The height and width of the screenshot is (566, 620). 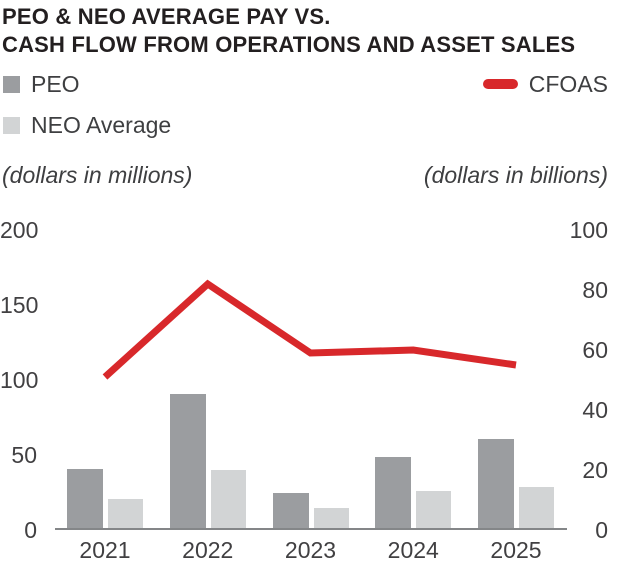 What do you see at coordinates (595, 470) in the screenshot?
I see `right-axis-tick: 20` at bounding box center [595, 470].